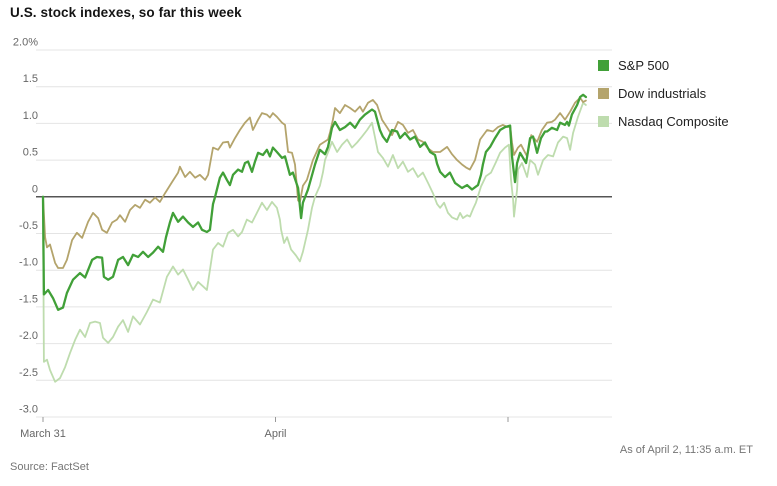 This screenshot has width=777, height=486. I want to click on legend-item-nasdaq: Nasdaq Composite, so click(663, 121).